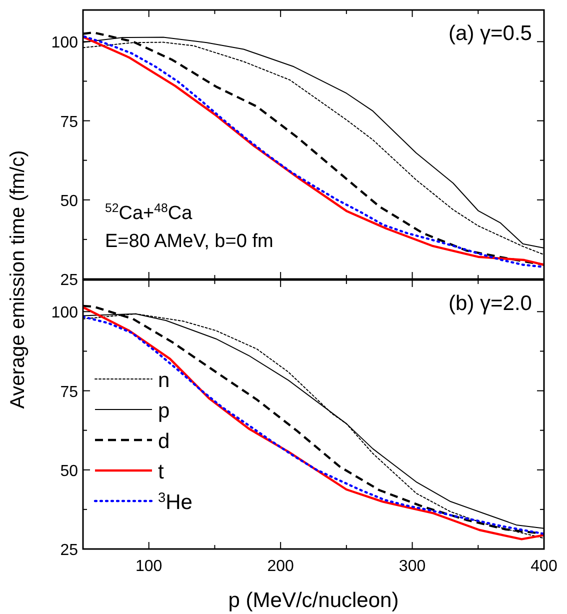 The width and height of the screenshot is (567, 614). What do you see at coordinates (490, 303) in the screenshot?
I see `text: (b) γ=2.0` at bounding box center [490, 303].